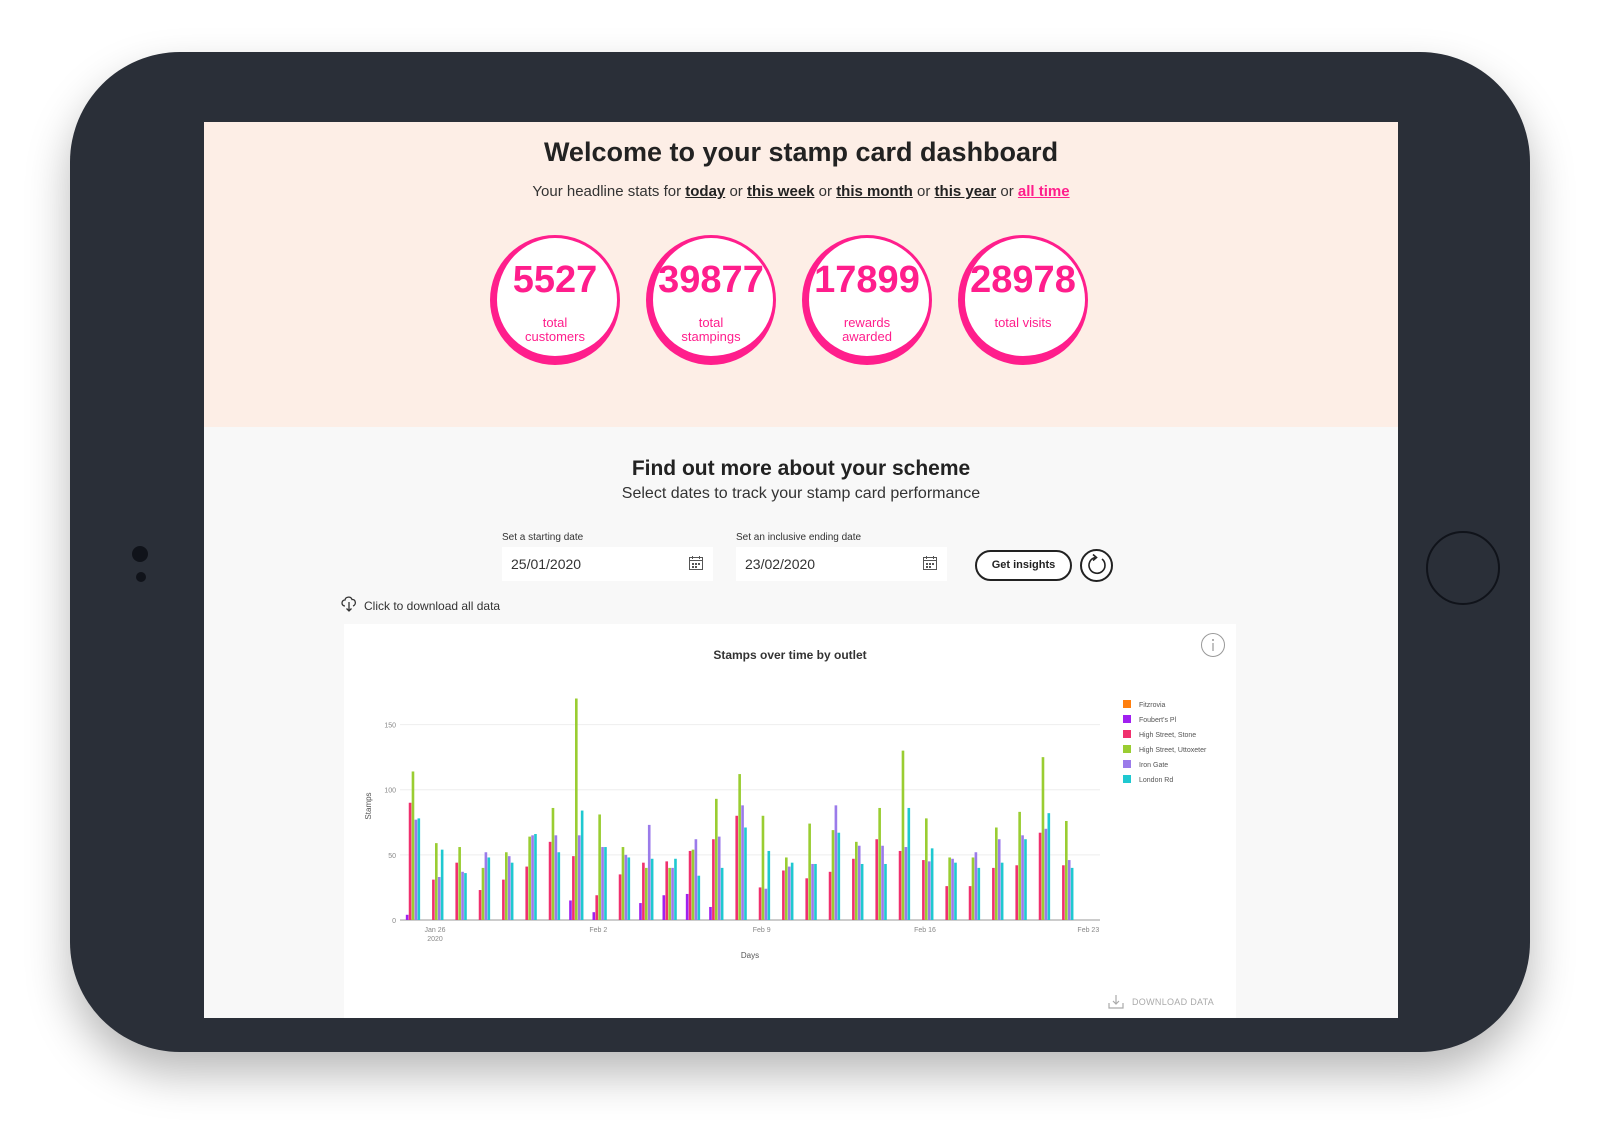  What do you see at coordinates (925, 930) in the screenshot?
I see `x-tick-label: Feb 16` at bounding box center [925, 930].